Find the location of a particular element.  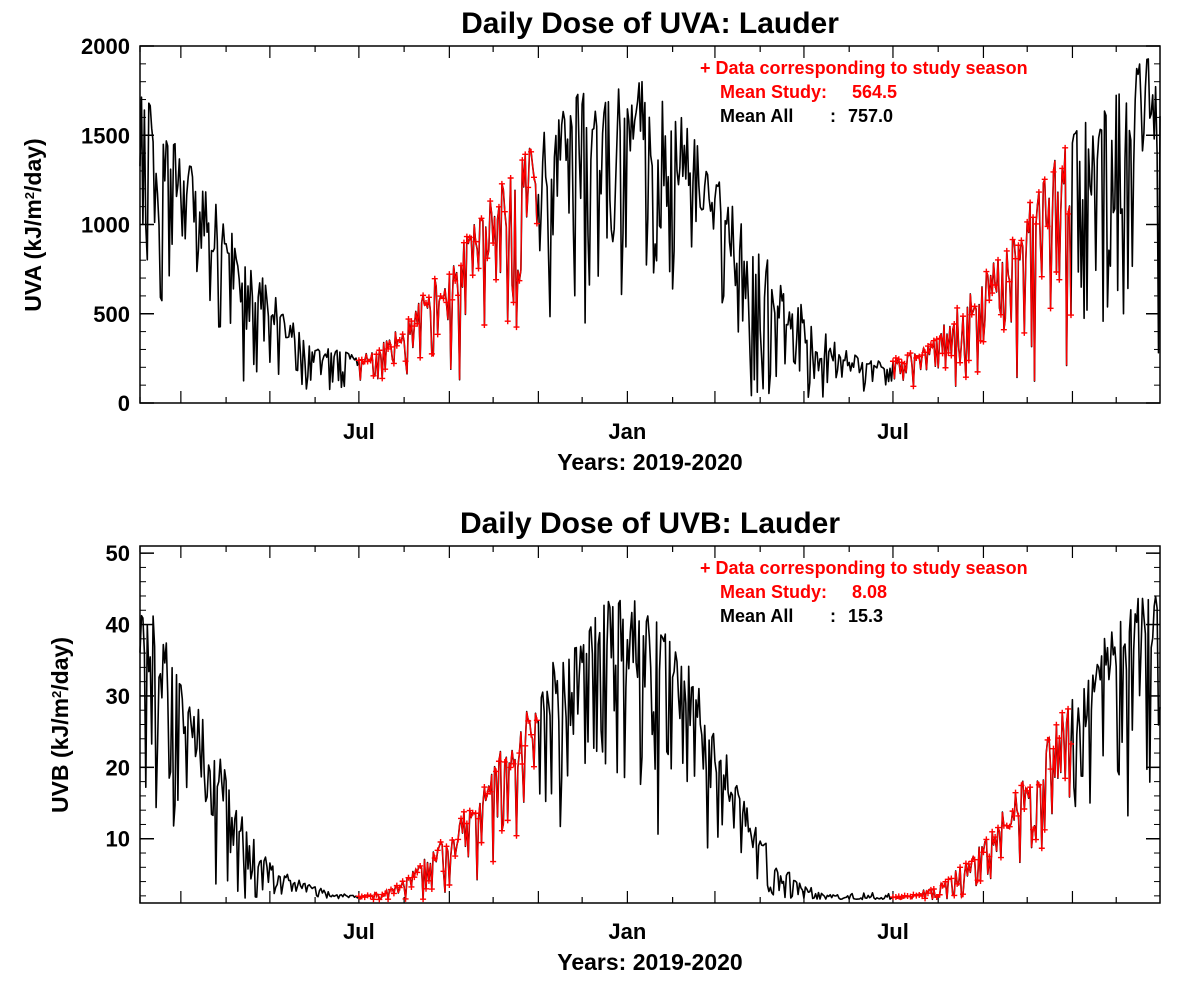

uva-y-tick-label: 500 is located at coordinates (111, 314).